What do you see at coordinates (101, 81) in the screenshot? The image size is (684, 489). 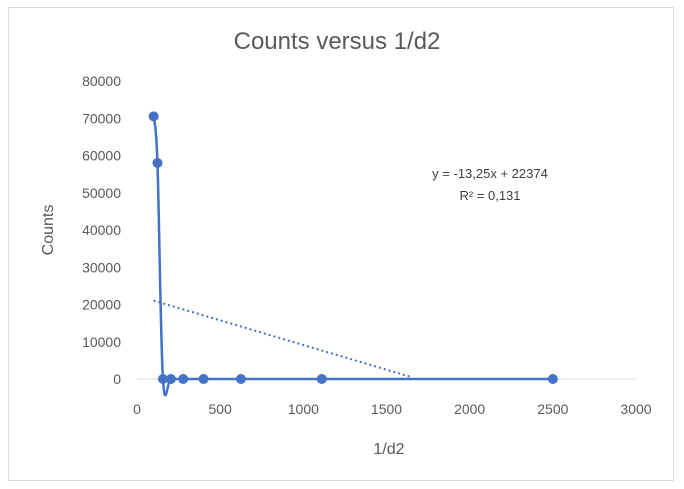 I see `y-tick-label: 80000` at bounding box center [101, 81].